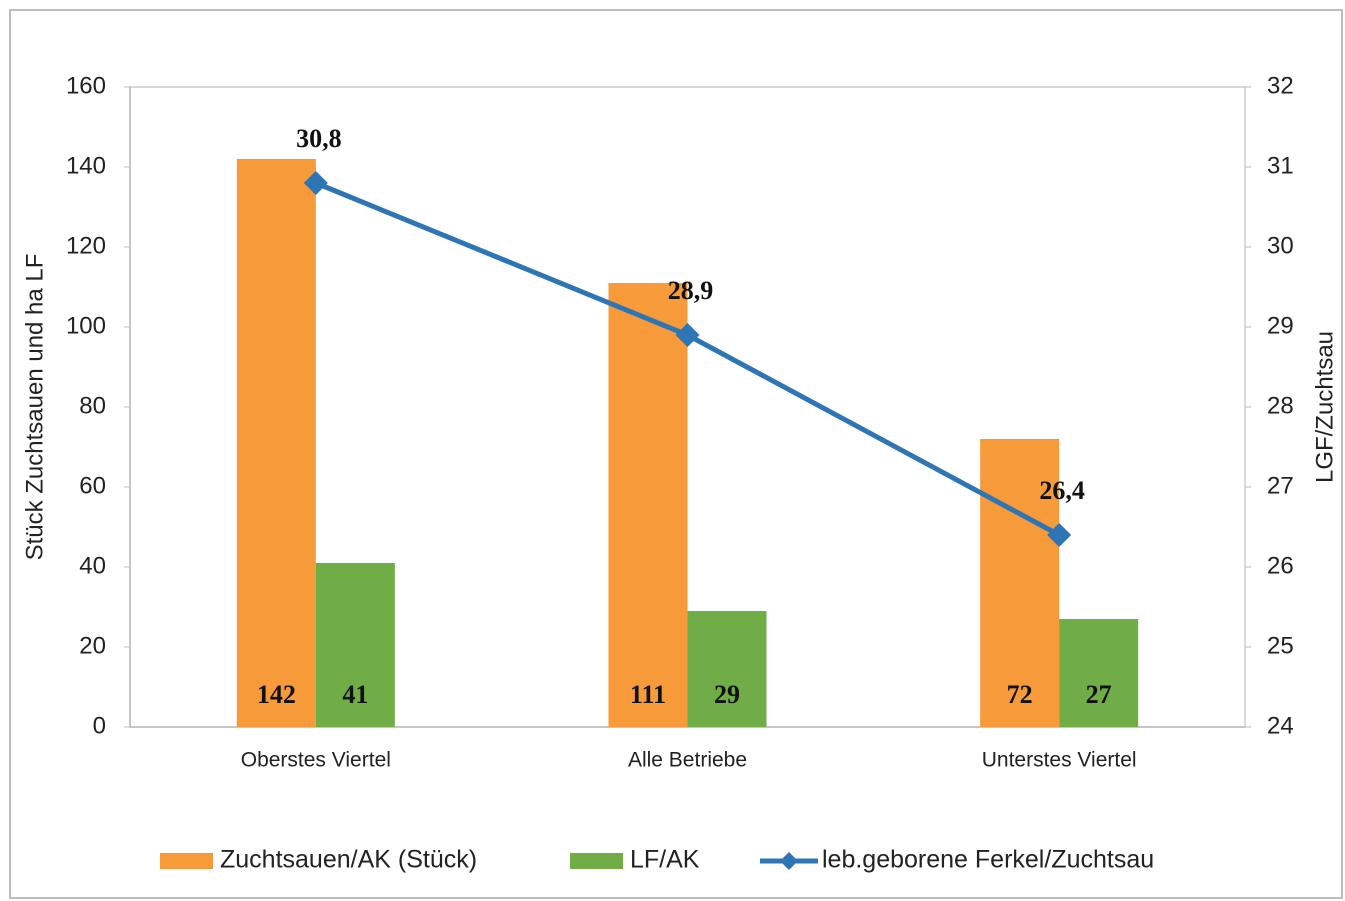 The height and width of the screenshot is (901, 1345). I want to click on data-label: 26,4, so click(1062, 490).